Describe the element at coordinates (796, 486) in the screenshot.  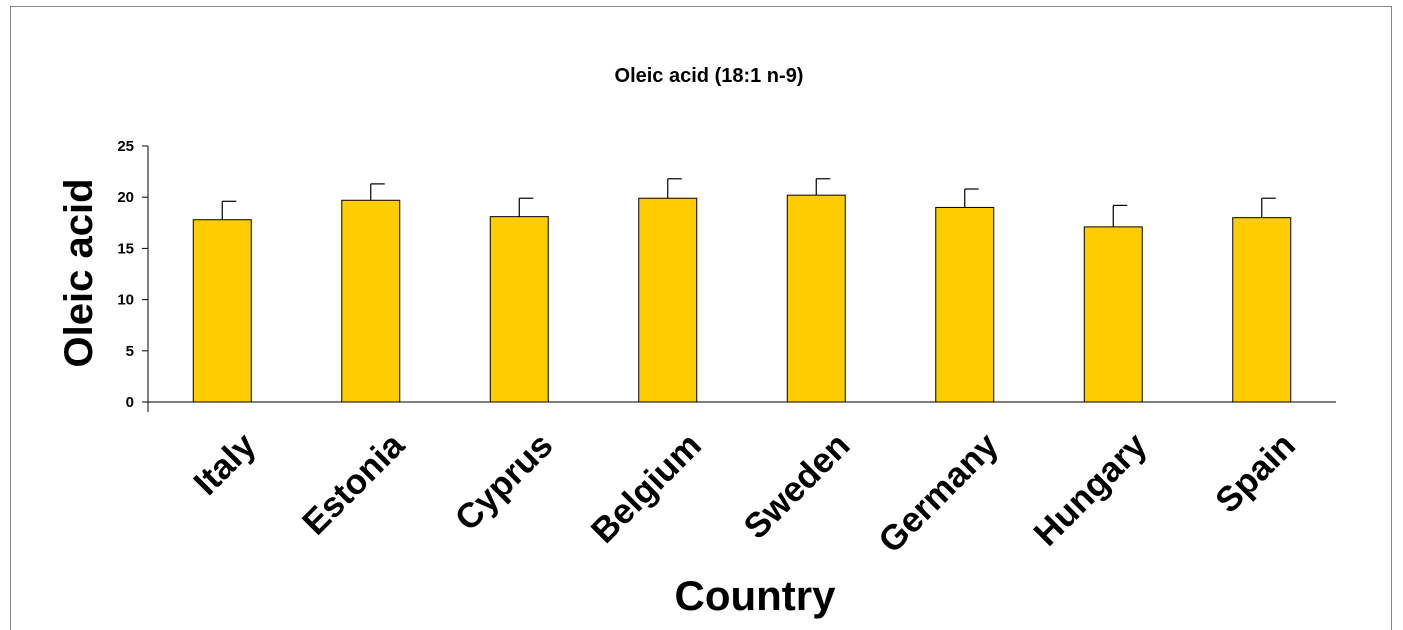
I see `x-tick-label-sweden: Sweden` at that location.